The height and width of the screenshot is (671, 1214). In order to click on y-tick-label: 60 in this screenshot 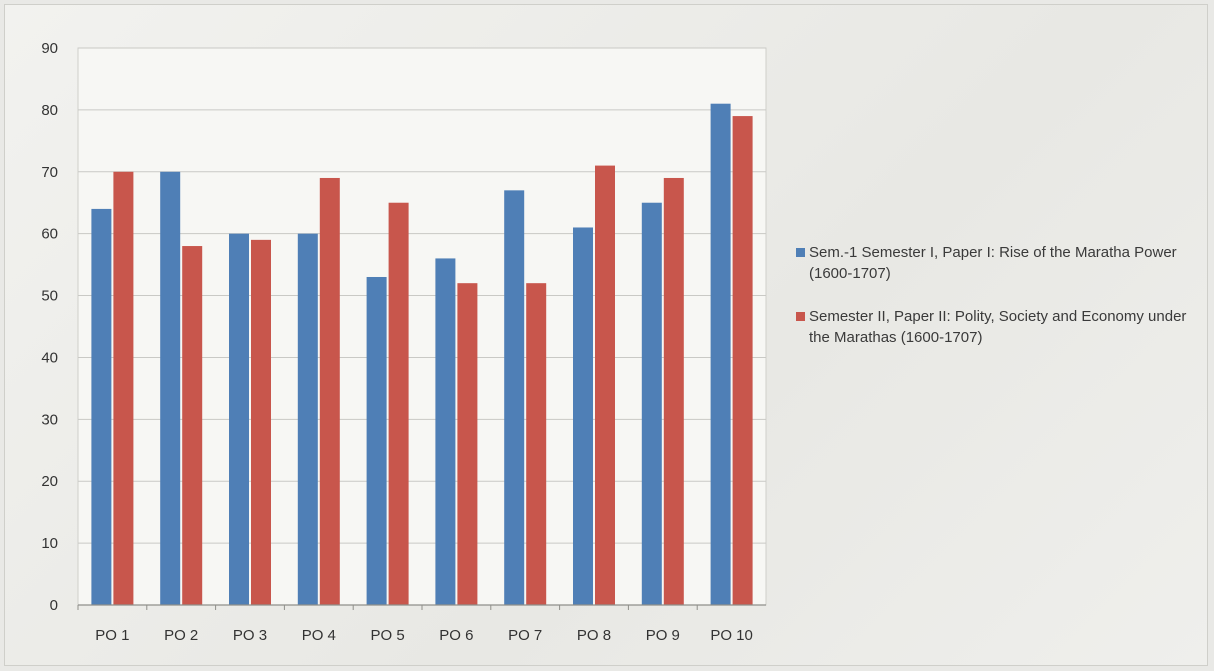, I will do `click(49, 234)`.